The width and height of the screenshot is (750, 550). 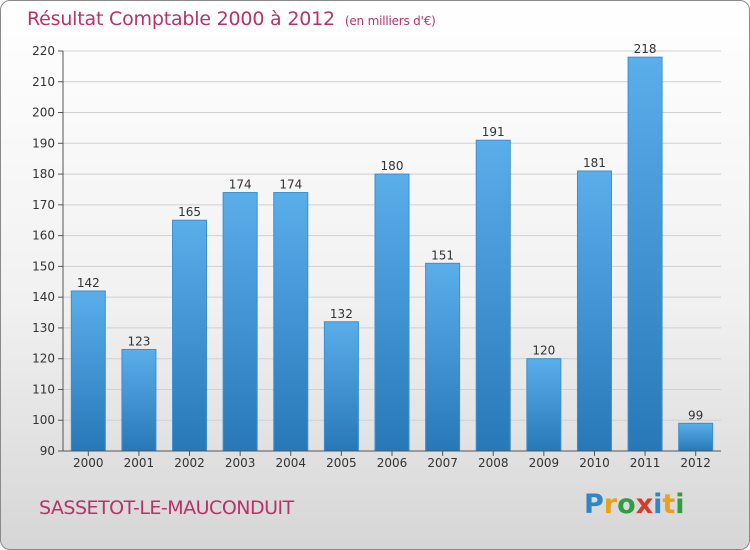 What do you see at coordinates (493, 463) in the screenshot?
I see `x-tick-label: 2008` at bounding box center [493, 463].